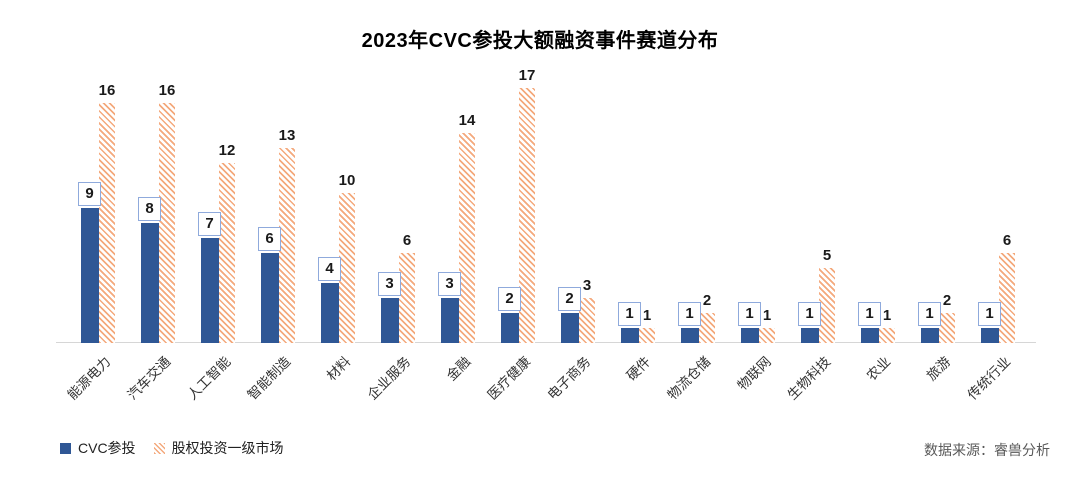 The height and width of the screenshot is (486, 1080). I want to click on market-value-label: 13, so click(287, 135).